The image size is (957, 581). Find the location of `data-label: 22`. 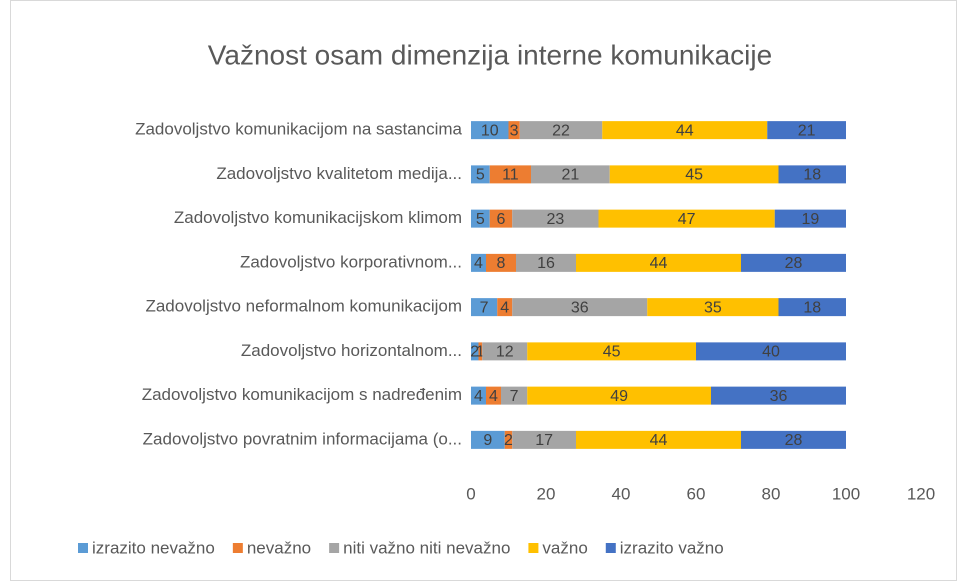

data-label: 22 is located at coordinates (561, 130).